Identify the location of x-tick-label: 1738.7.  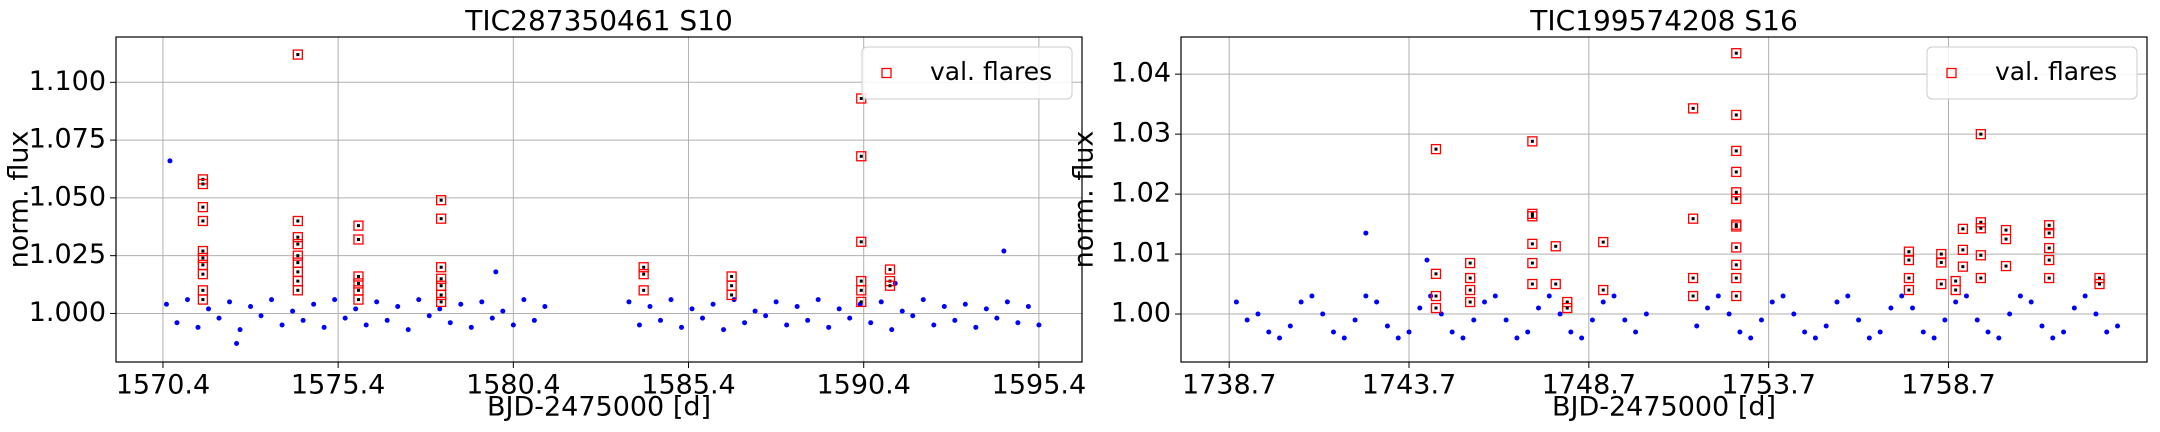
(1229, 385).